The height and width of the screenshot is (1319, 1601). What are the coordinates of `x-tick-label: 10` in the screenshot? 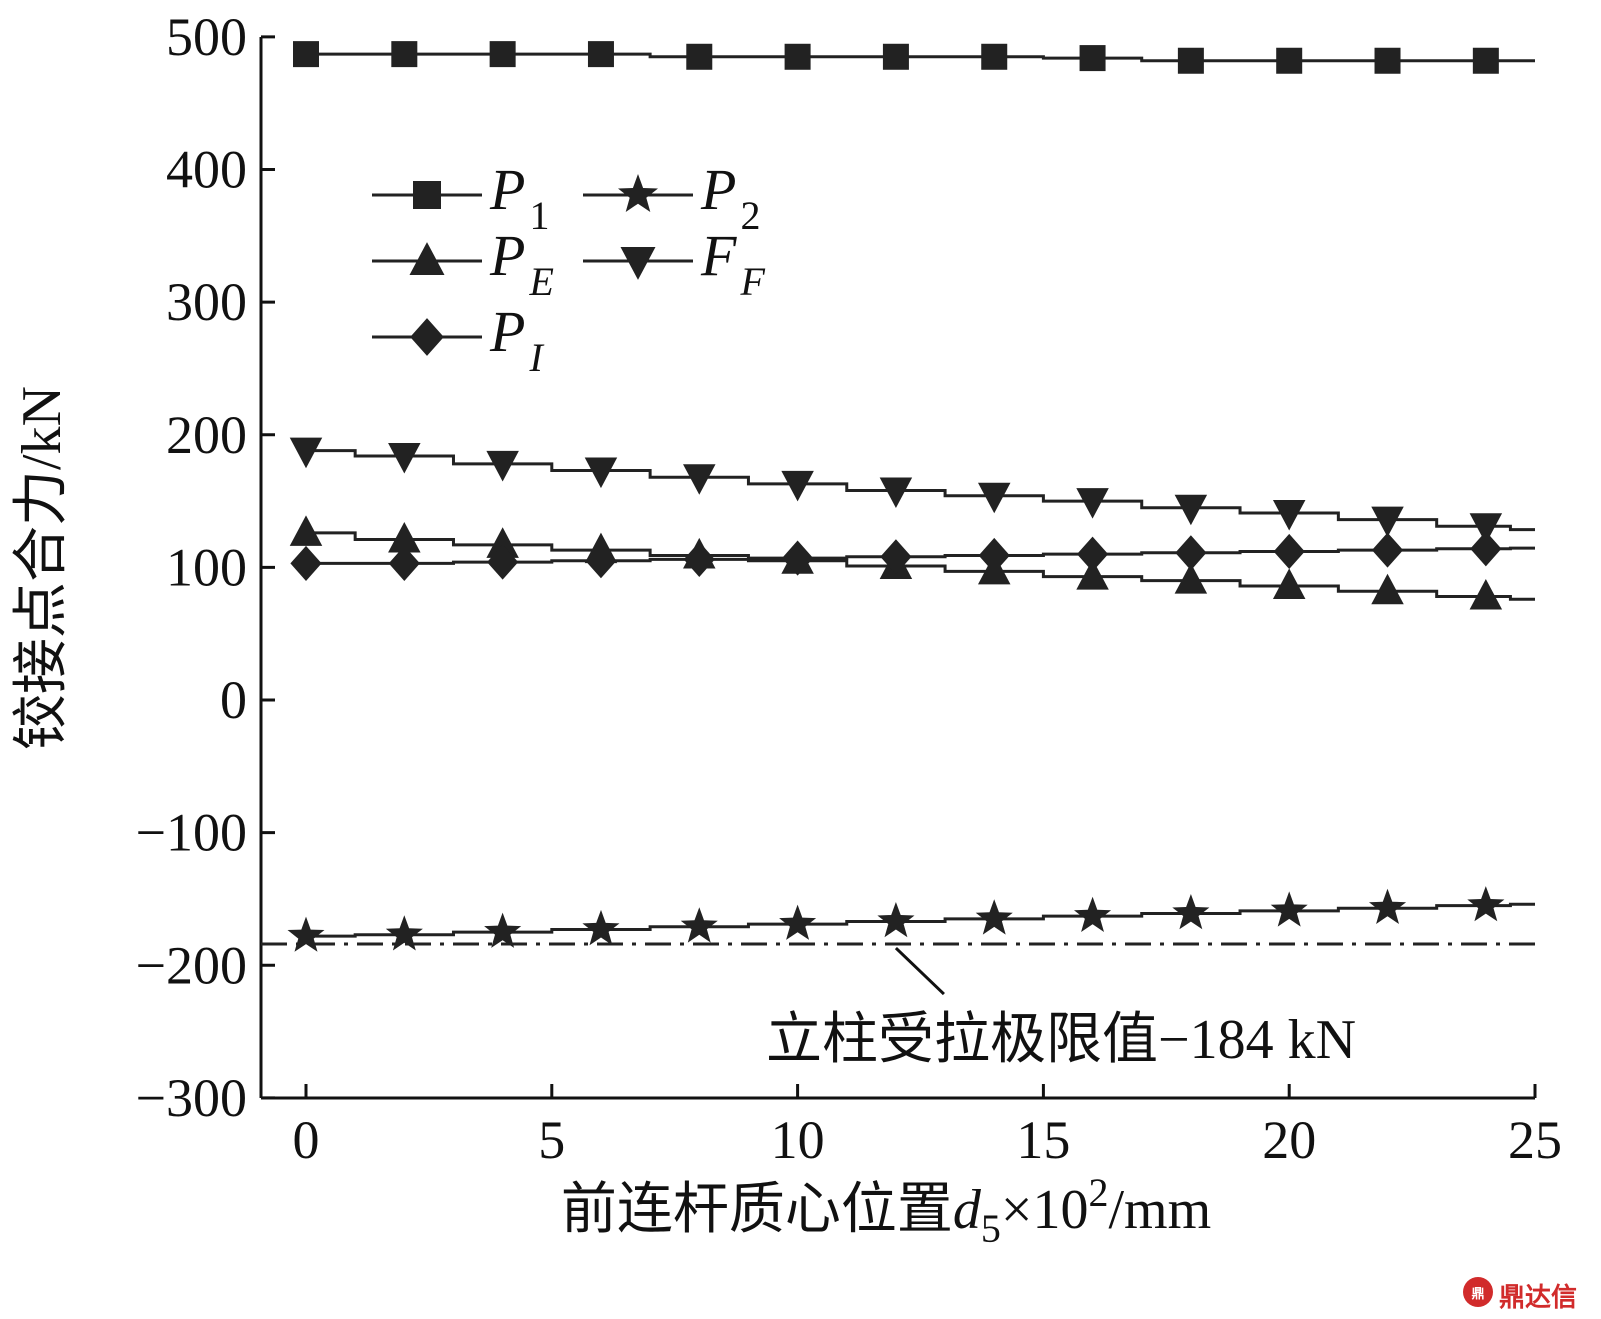 It's located at (798, 1140).